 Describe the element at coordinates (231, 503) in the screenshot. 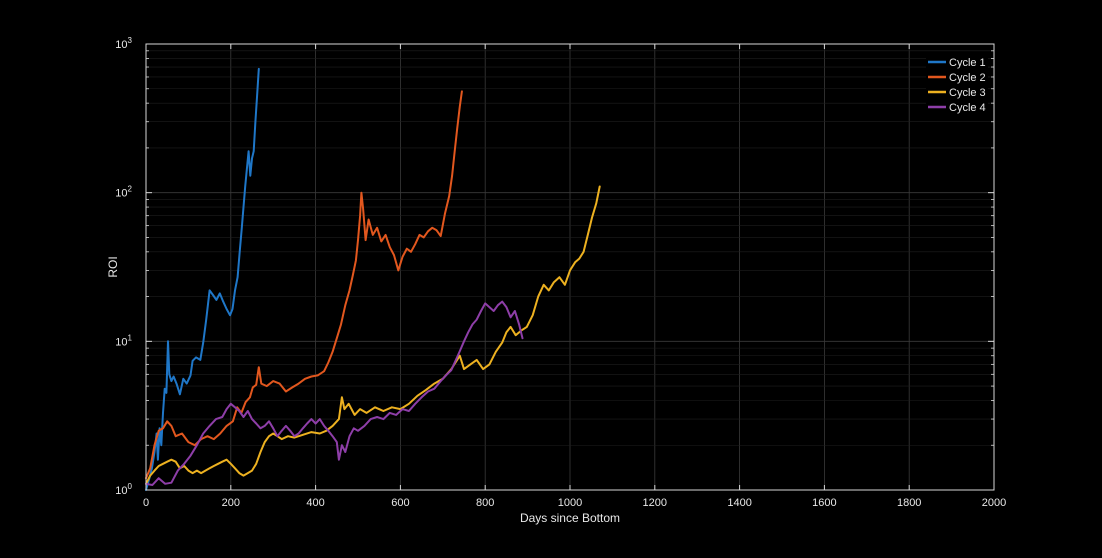

I see `x-tick-label: 200` at that location.